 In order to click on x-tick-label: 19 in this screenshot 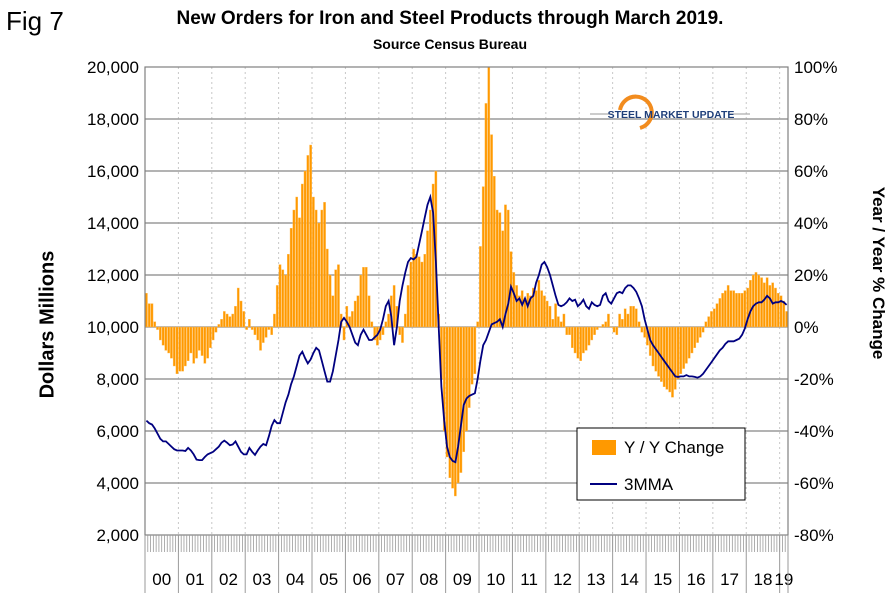, I will do `click(783, 579)`.